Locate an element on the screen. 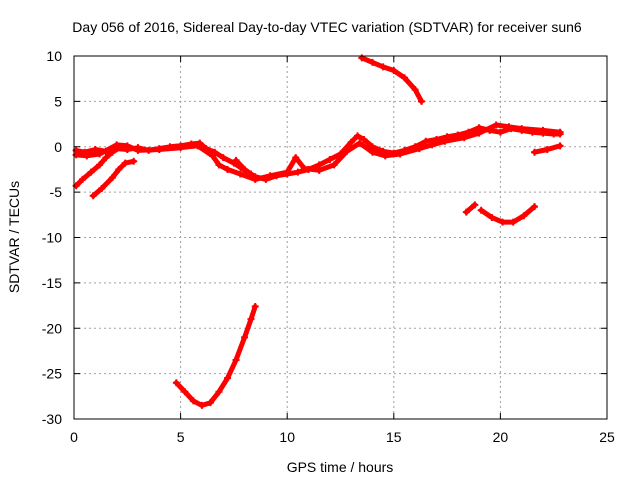 The width and height of the screenshot is (640, 480). y-tick-label: 0 is located at coordinates (58, 147).